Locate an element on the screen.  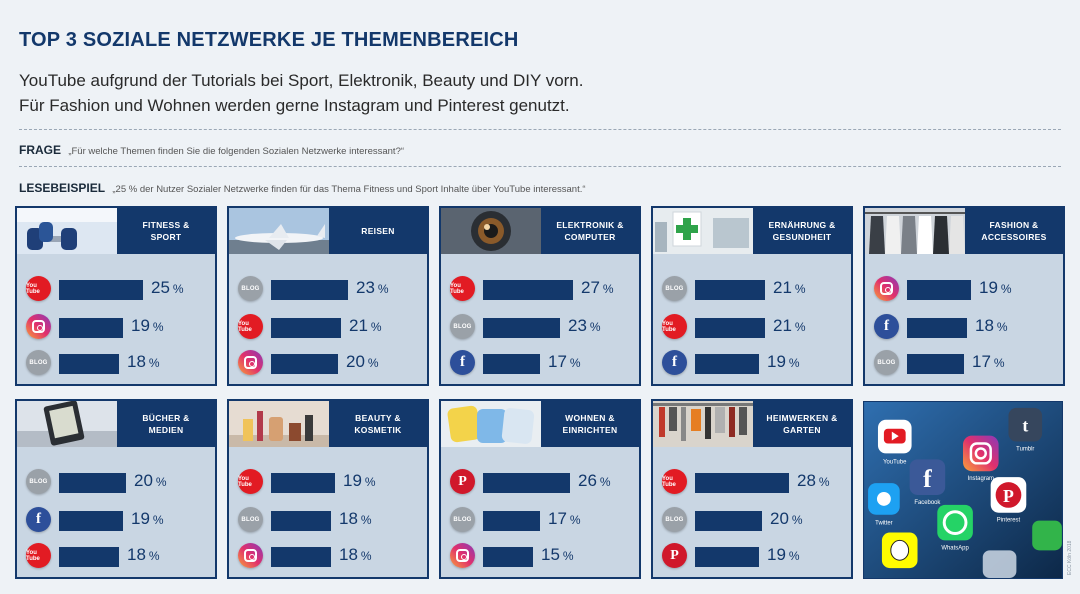
topic-title: BEAUTY & KOSMETIK is located at coordinates (378, 424).